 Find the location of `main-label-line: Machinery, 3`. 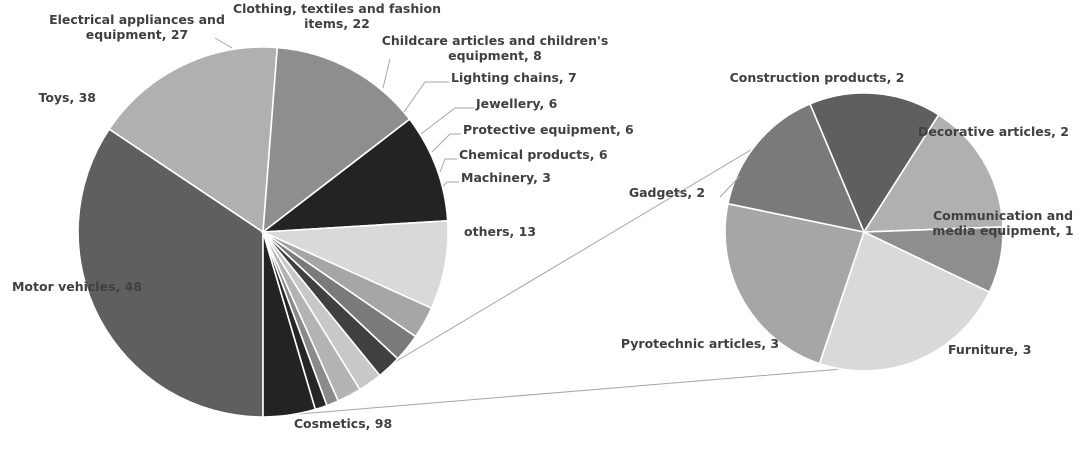

main-label-line: Machinery, 3 is located at coordinates (506, 177).